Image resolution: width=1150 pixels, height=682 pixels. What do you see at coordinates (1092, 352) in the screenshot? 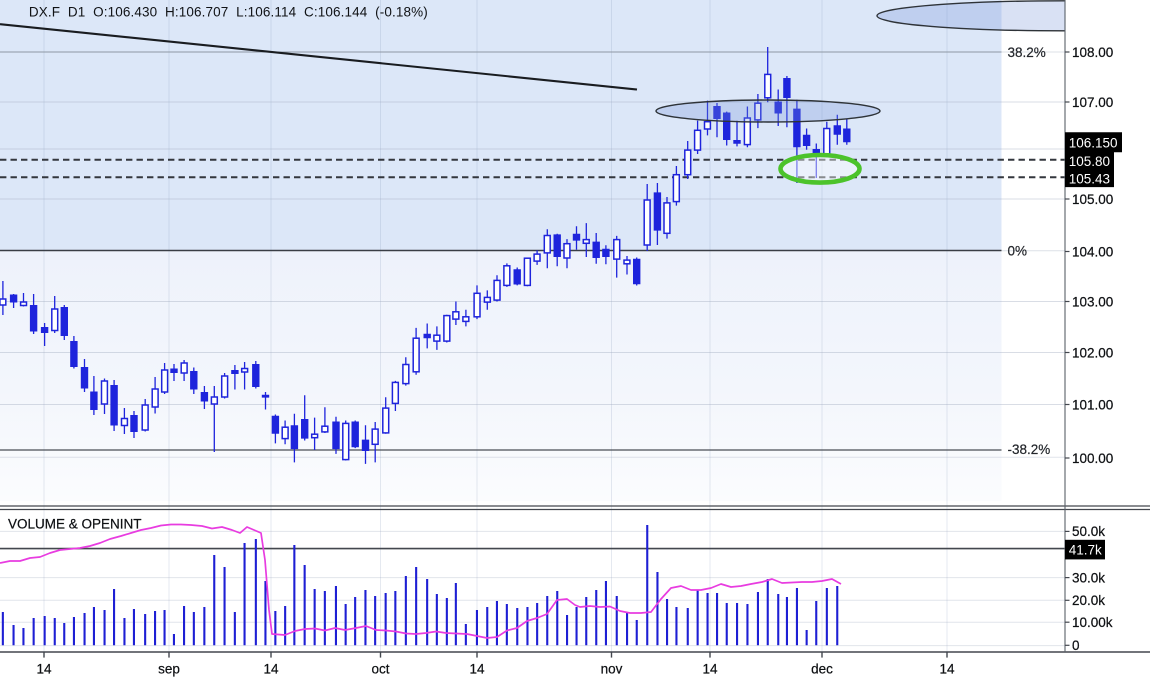
I see `svg-text: 102.00` at bounding box center [1092, 352].